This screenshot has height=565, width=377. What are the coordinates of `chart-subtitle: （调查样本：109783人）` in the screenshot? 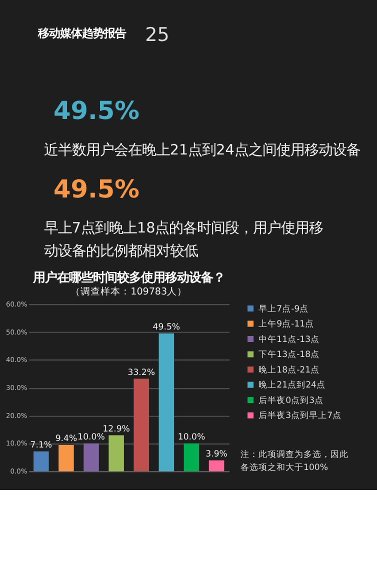 It's located at (129, 292).